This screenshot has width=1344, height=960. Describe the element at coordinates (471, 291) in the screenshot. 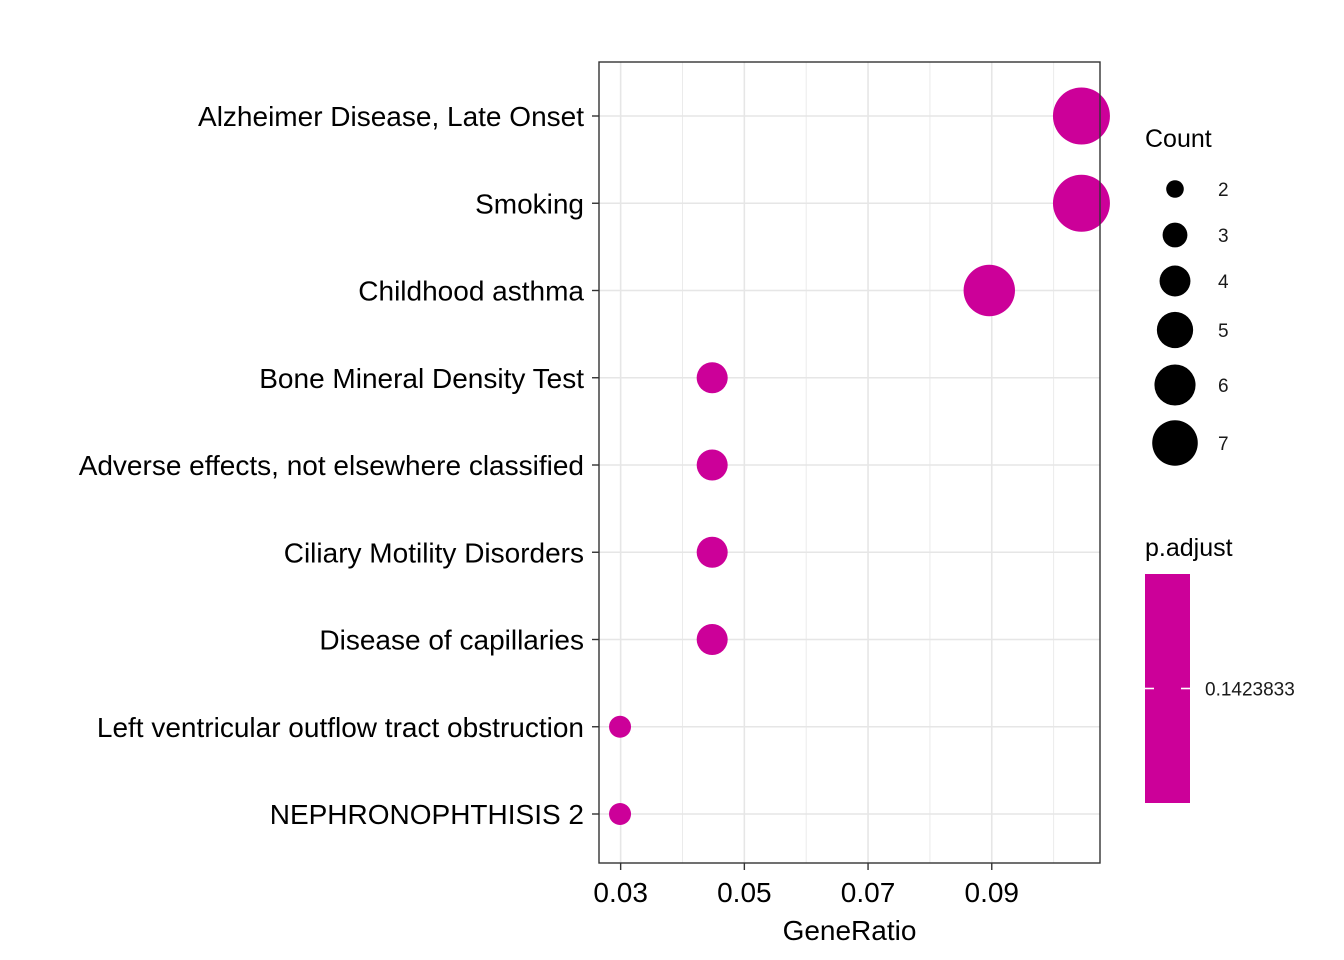

I see `y-tick-label: Childhood asthma` at that location.